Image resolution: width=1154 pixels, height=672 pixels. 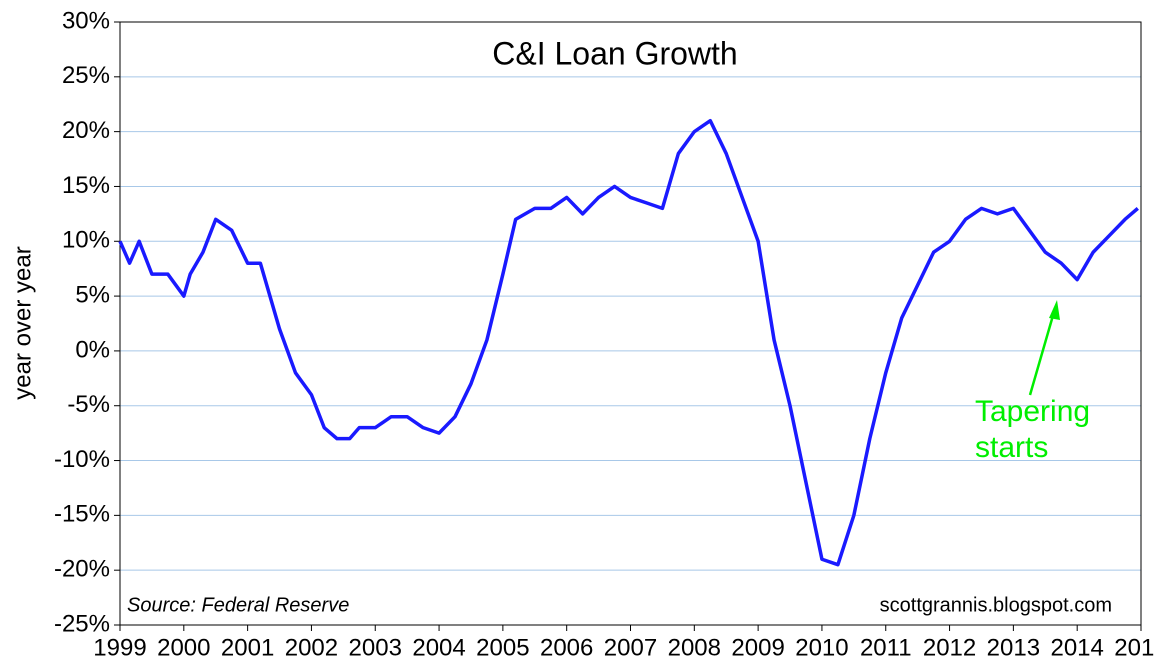 I want to click on x-tick-label: 2005, so click(x=502, y=647).